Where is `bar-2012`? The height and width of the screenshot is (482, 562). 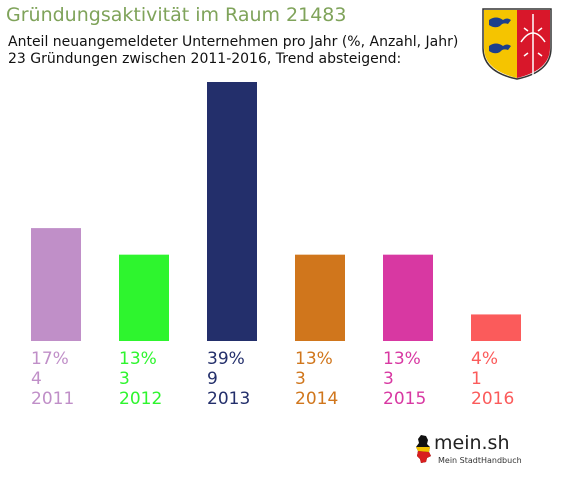
bar-2012 is located at coordinates (144, 297).